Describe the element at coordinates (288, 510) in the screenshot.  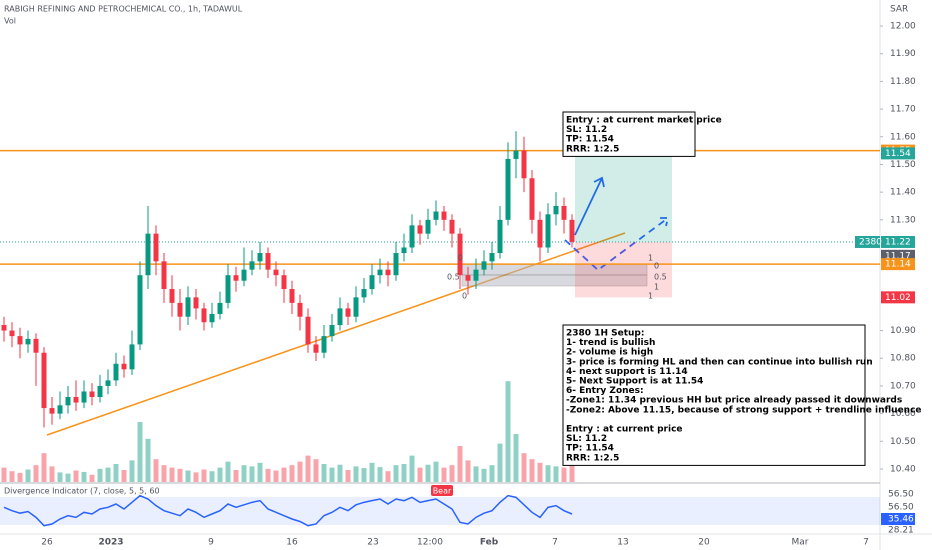
I see `indicator-line` at that location.